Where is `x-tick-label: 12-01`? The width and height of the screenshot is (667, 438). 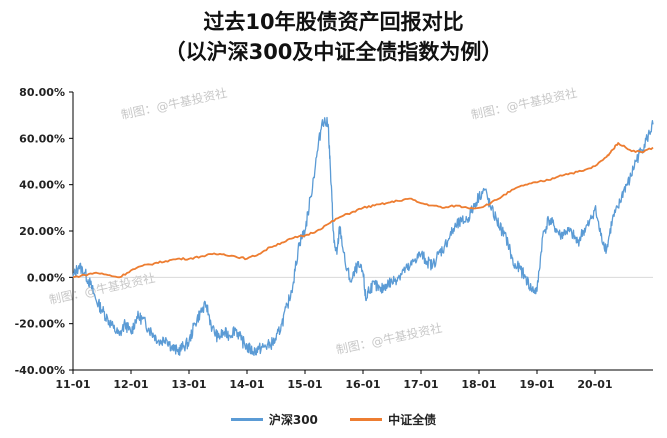
x-tick-label: 12-01 is located at coordinates (130, 384).